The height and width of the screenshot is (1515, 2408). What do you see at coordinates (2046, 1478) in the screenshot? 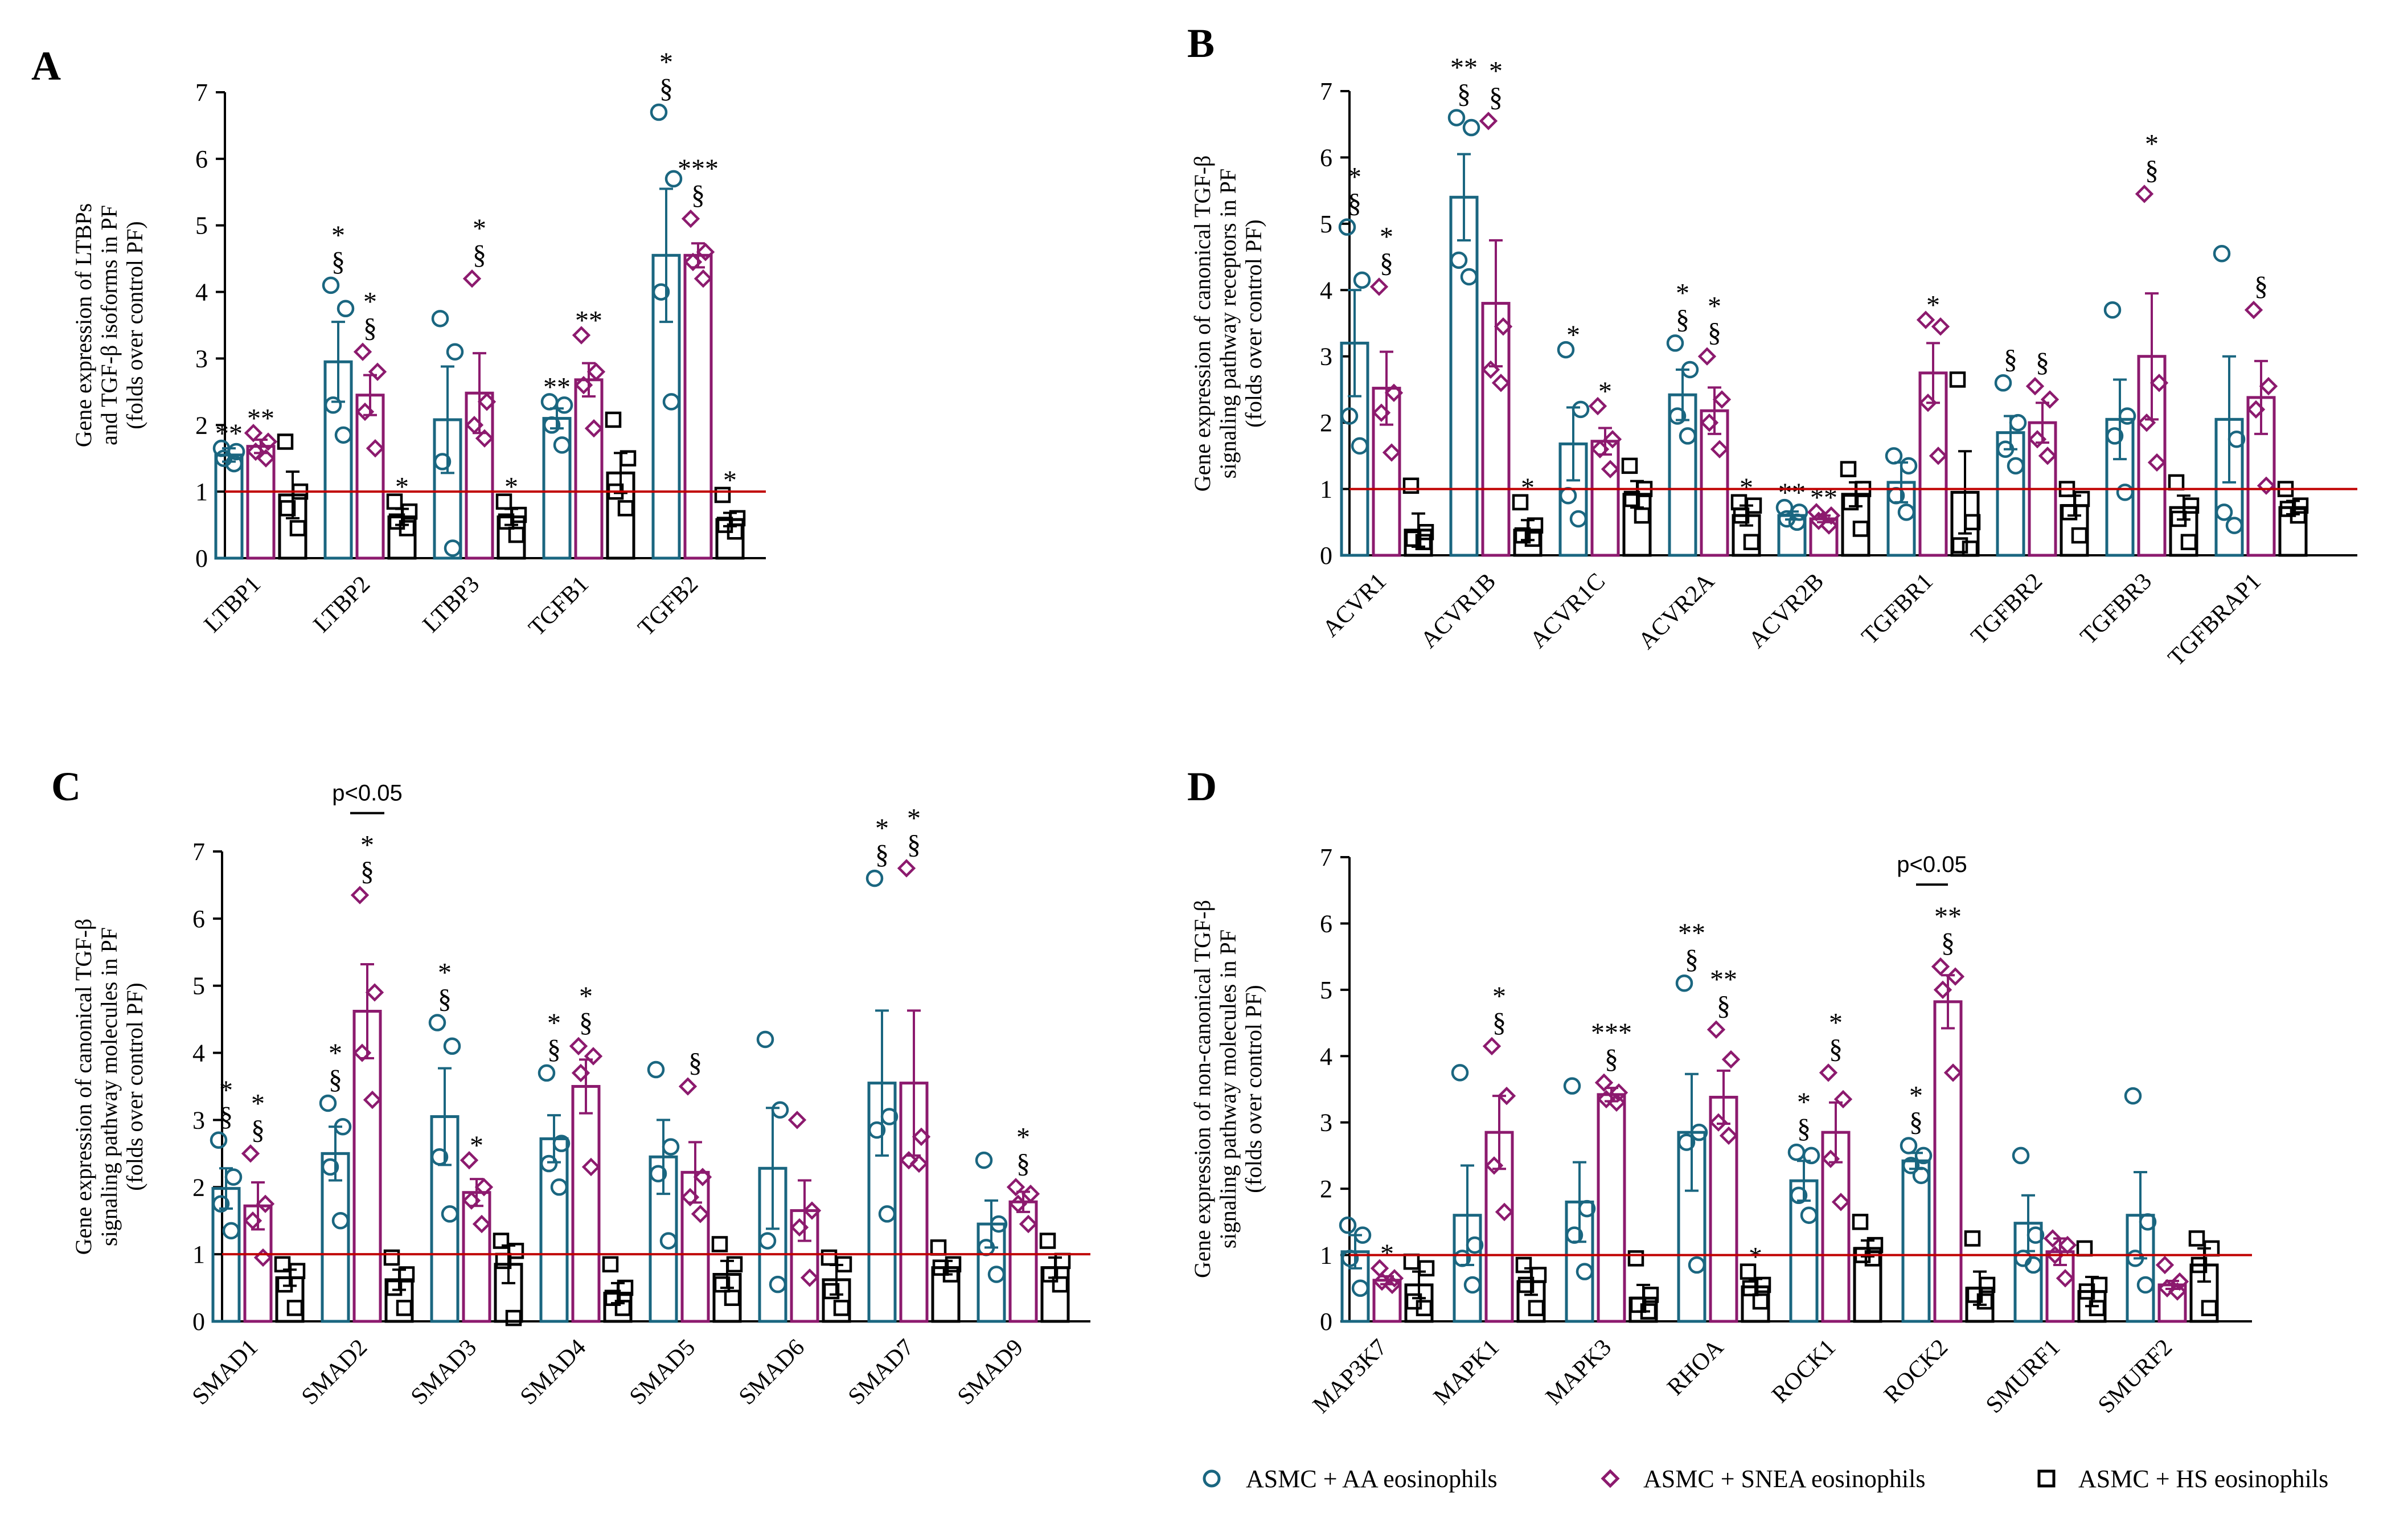
I see `legend-marker-hs` at bounding box center [2046, 1478].